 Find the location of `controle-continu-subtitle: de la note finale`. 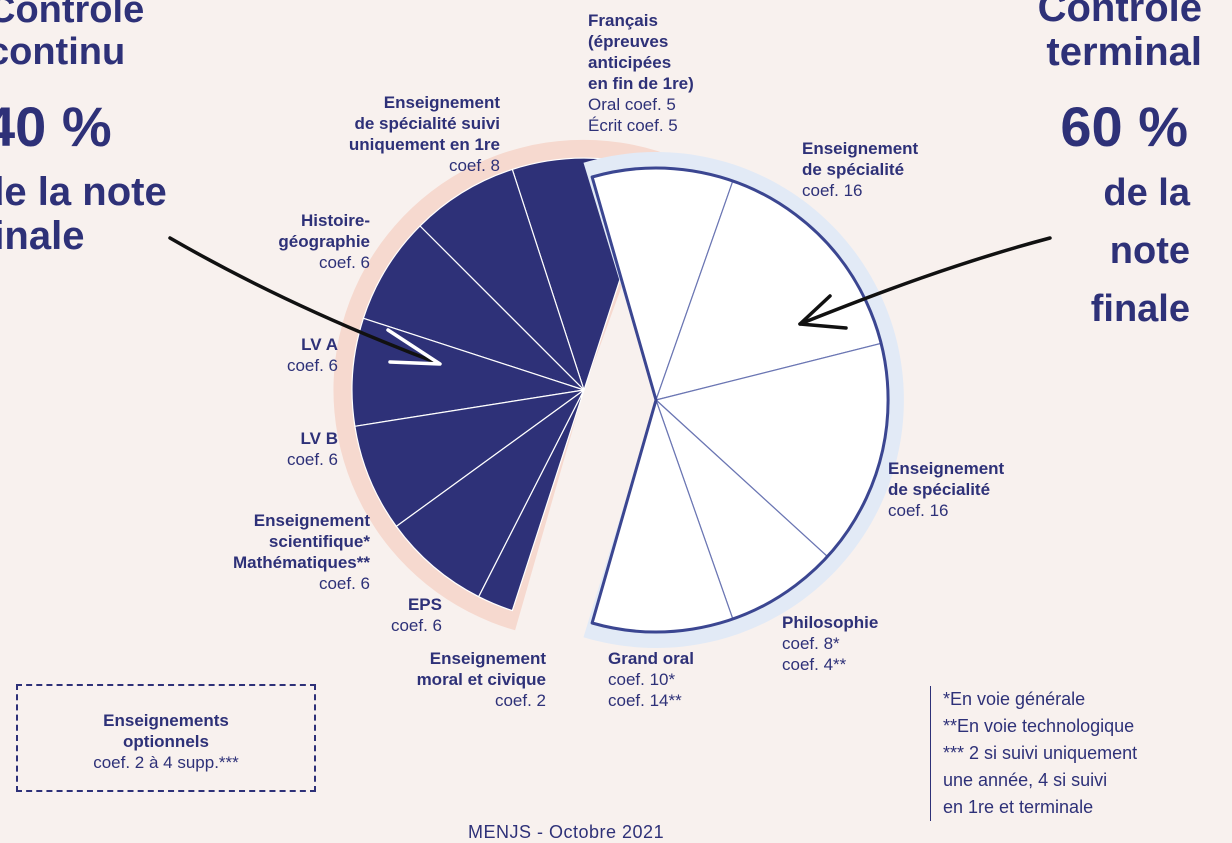

controle-continu-subtitle: de la note finale is located at coordinates (83, 214).